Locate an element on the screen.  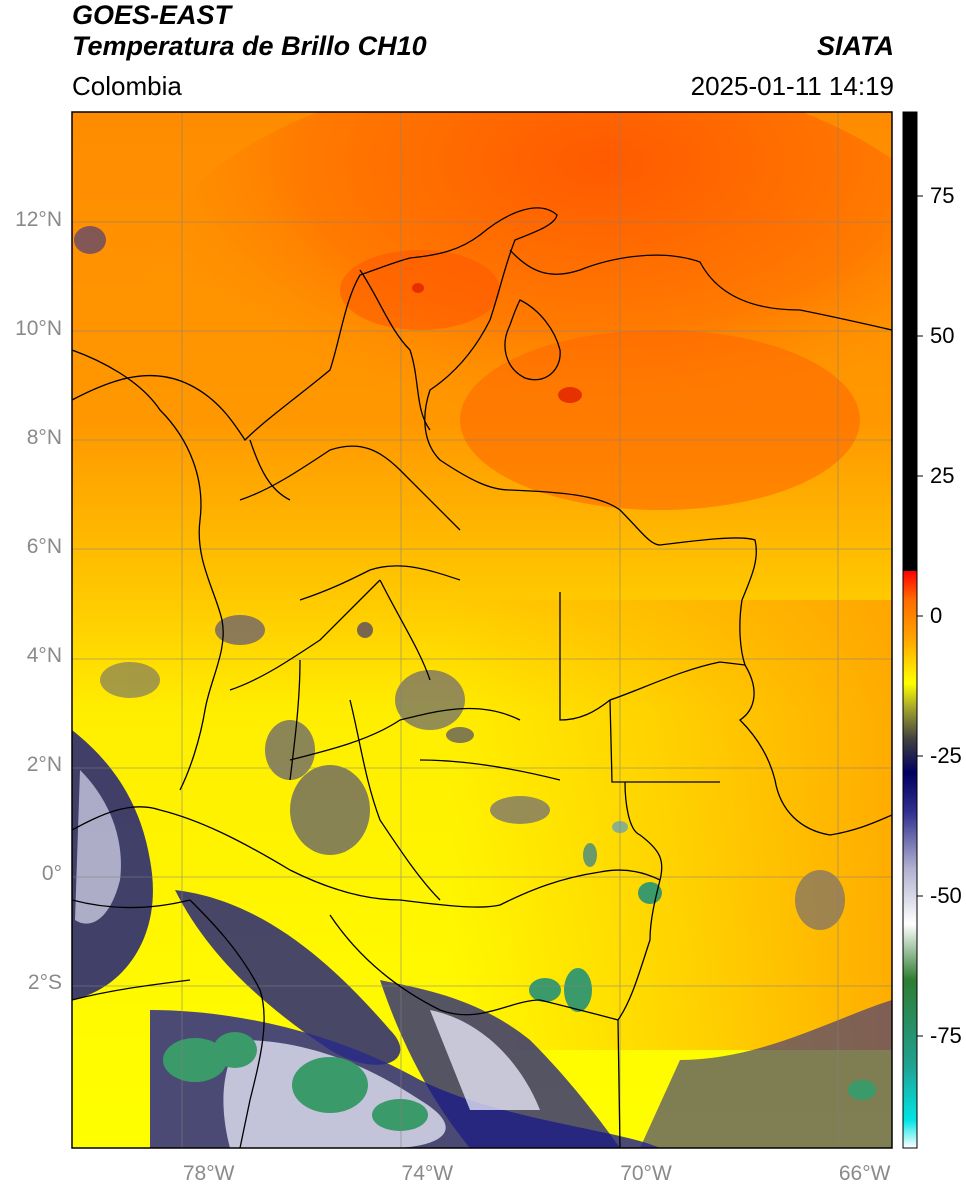
dept-d is located at coordinates (340, 385).